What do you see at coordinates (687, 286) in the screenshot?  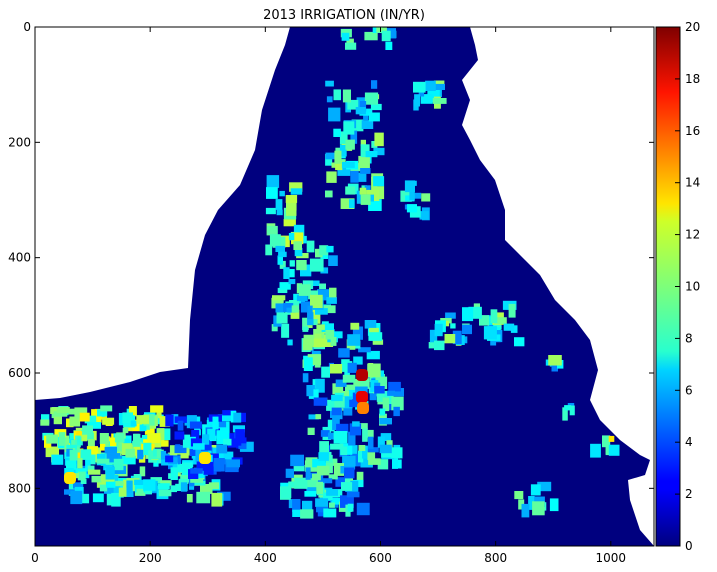 I see `colorbar-ticks: 0 2 4 6 8 10 12 14 16 18 20` at bounding box center [687, 286].